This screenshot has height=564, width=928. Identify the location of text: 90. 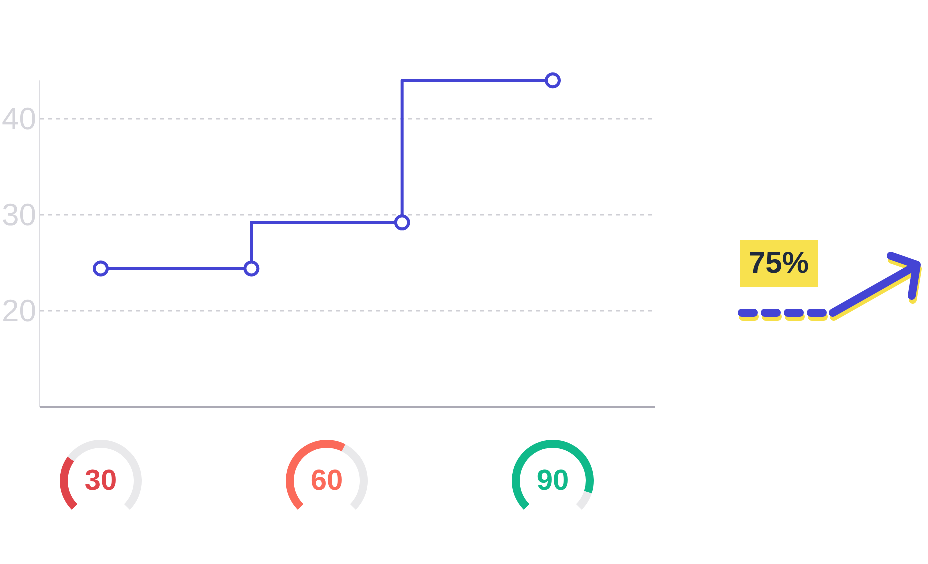
(553, 481).